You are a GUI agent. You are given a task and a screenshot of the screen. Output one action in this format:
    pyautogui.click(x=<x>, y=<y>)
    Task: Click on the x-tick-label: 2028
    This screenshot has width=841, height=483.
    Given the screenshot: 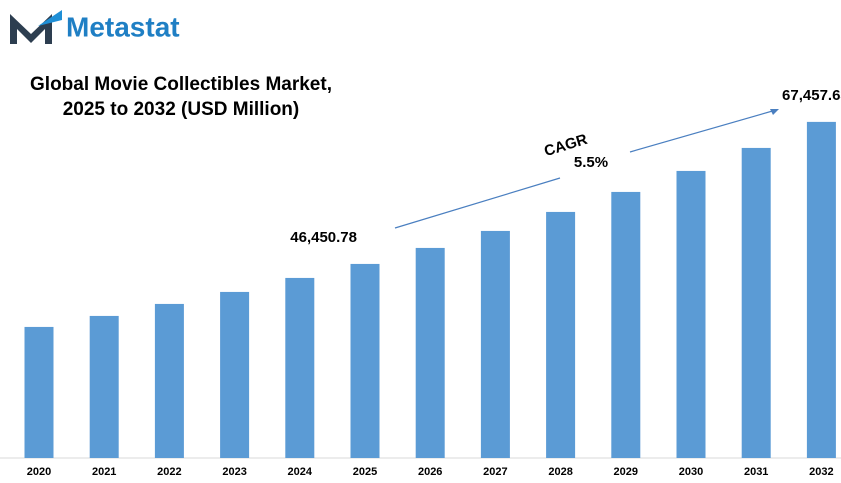 What is the action you would take?
    pyautogui.click(x=560, y=472)
    